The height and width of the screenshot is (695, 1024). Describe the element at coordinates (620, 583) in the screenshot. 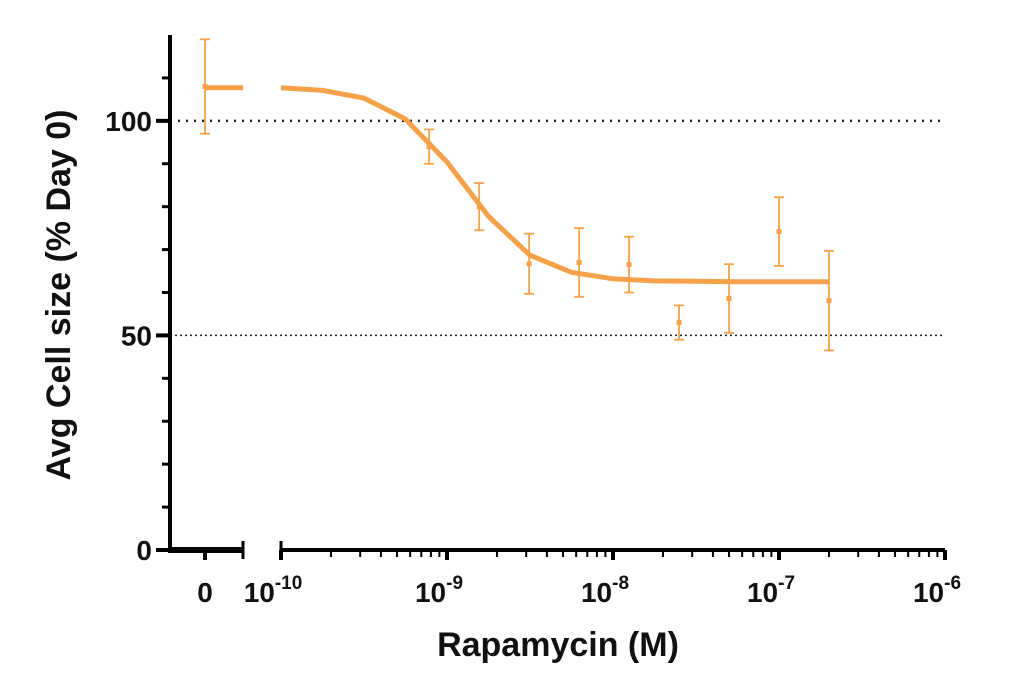

I see `x-tick-exponent: -8` at that location.